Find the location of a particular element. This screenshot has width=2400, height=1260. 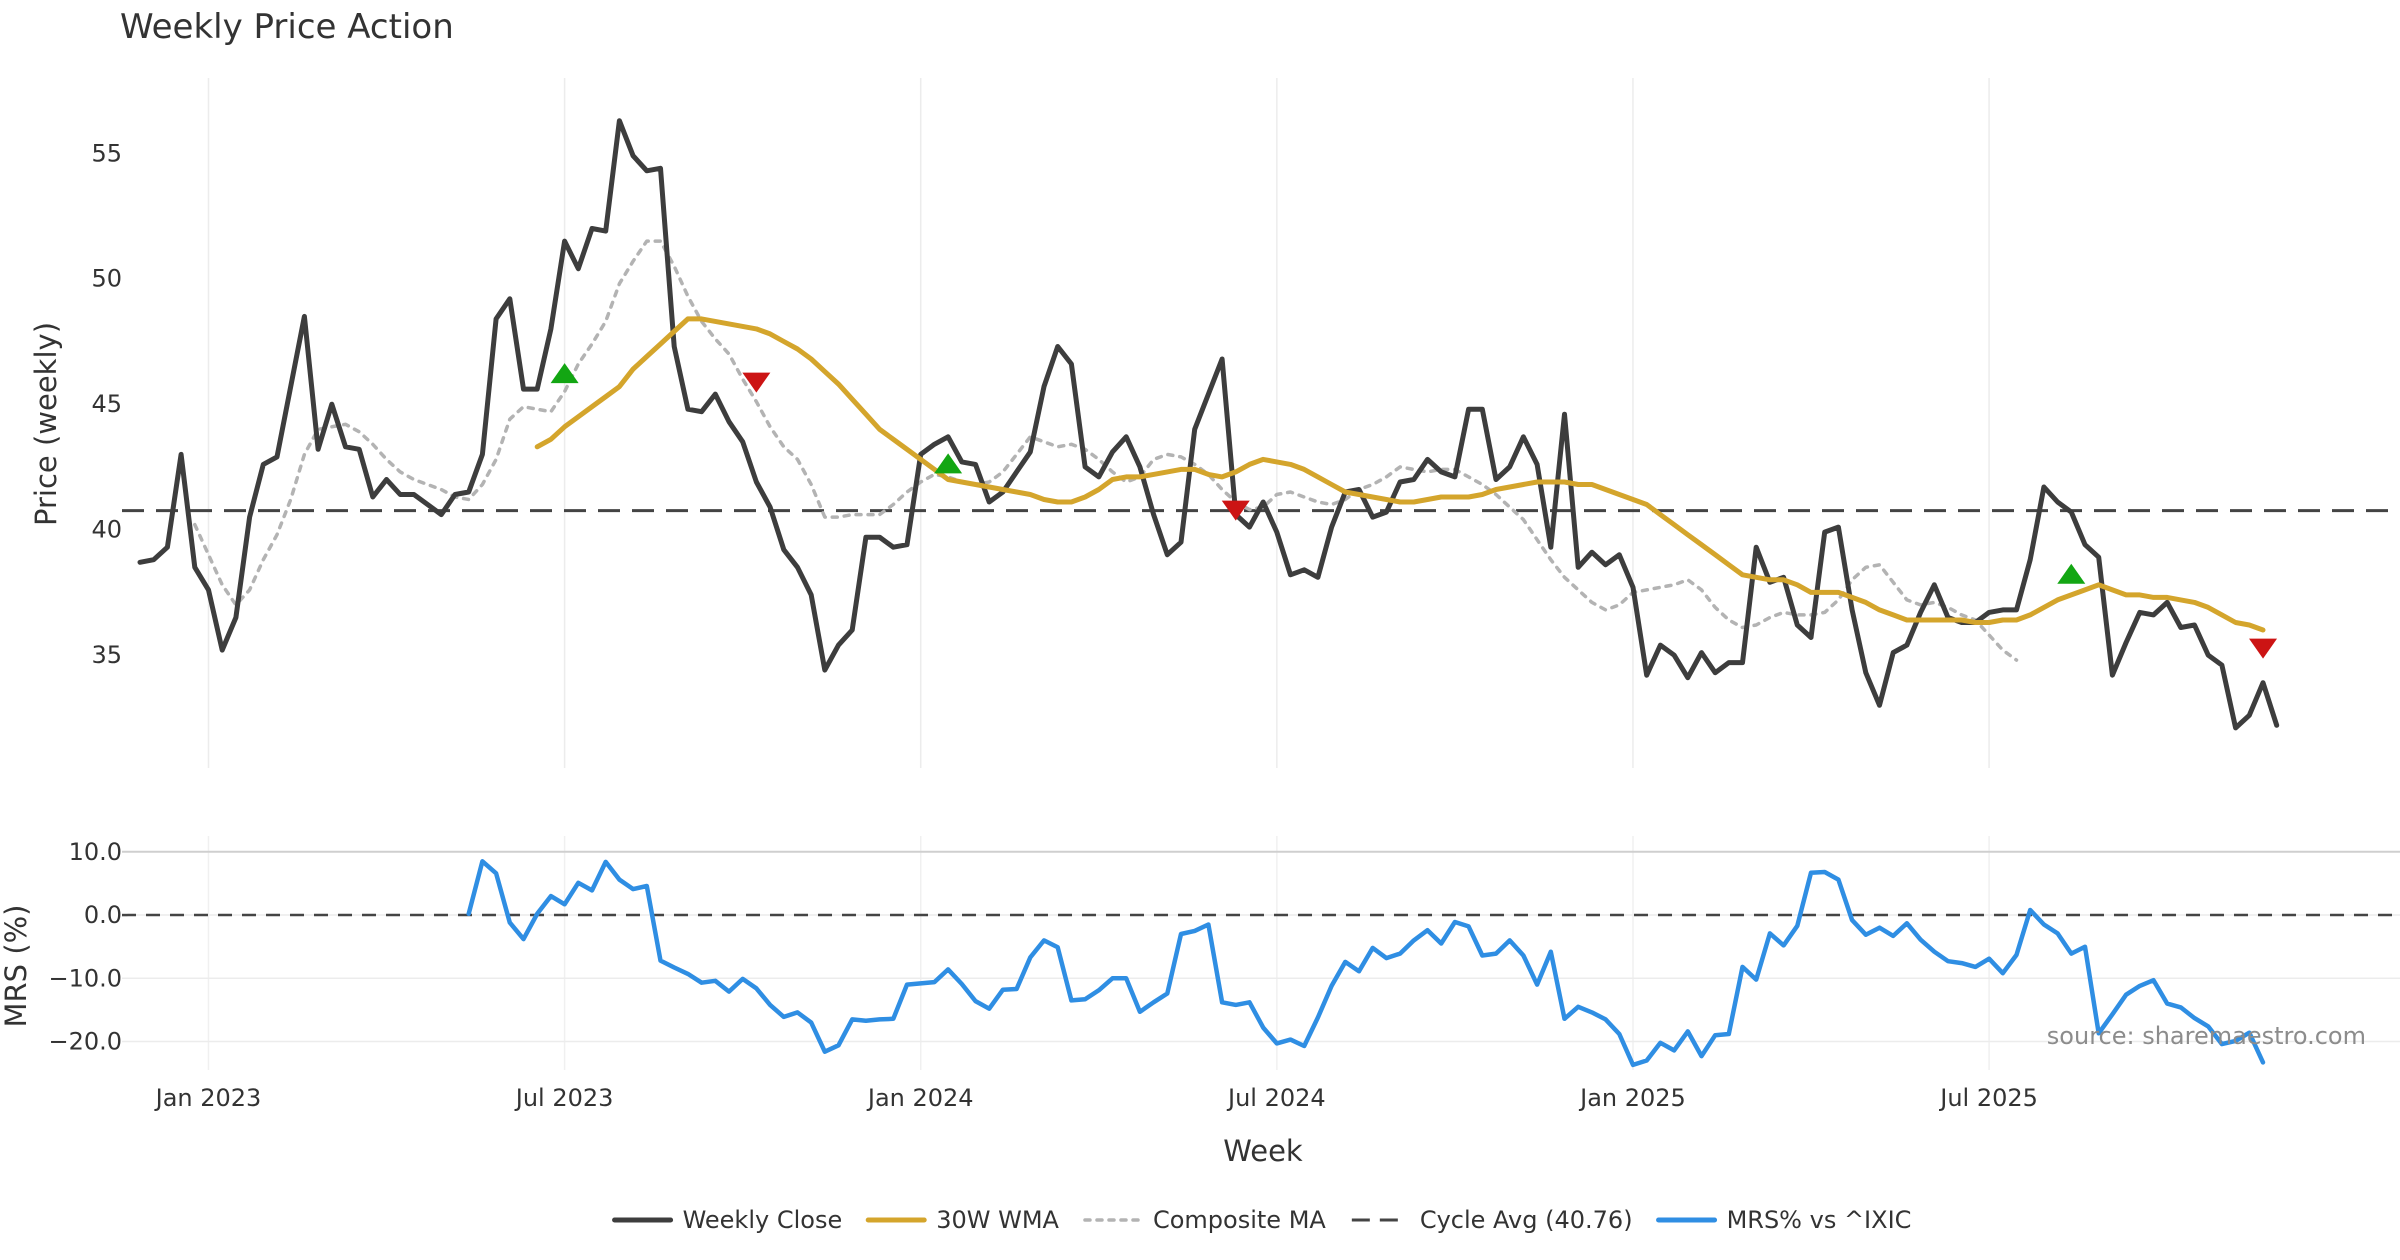

chart-title: Weekly Price Action is located at coordinates (287, 27).